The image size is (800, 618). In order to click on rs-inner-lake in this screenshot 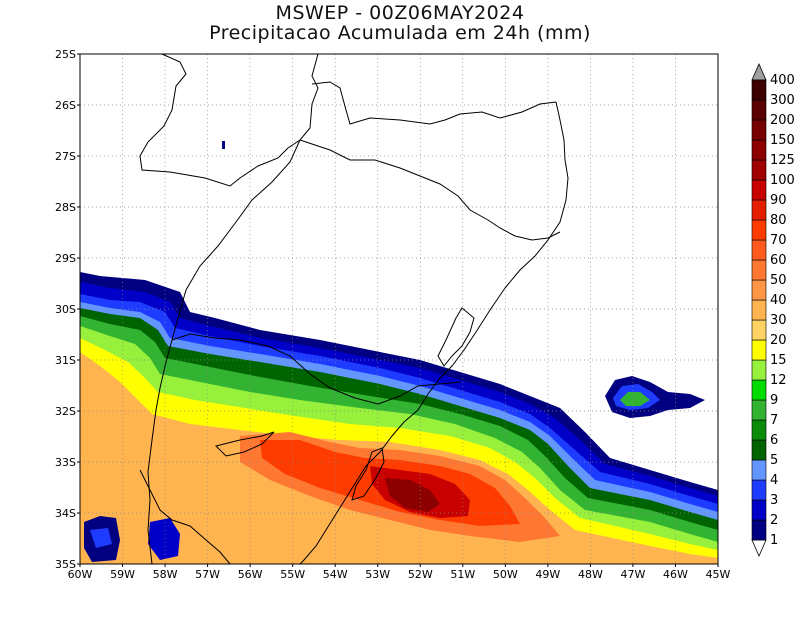, I will do `click(245, 444)`.